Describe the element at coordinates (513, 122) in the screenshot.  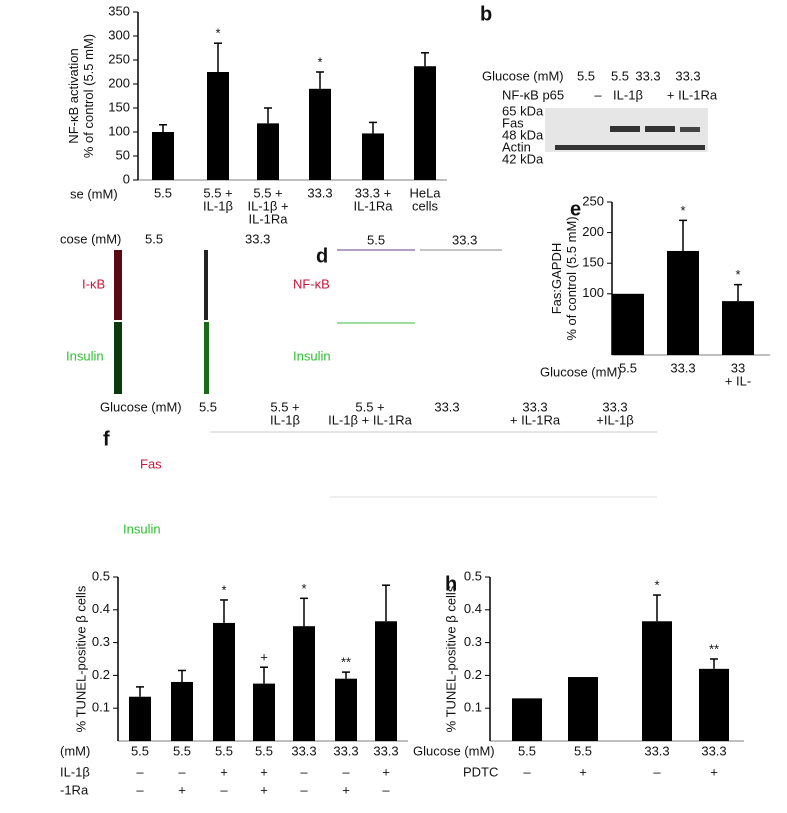
I see `marker: Fas` at that location.